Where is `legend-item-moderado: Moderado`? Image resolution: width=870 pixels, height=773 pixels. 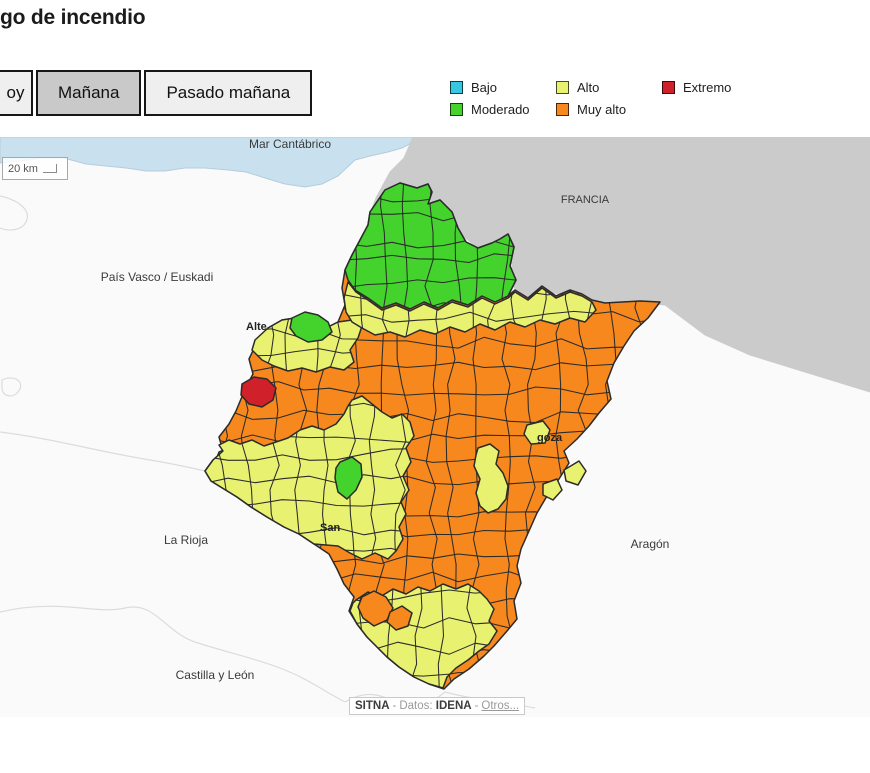
legend-item-moderado: Moderado is located at coordinates (494, 109).